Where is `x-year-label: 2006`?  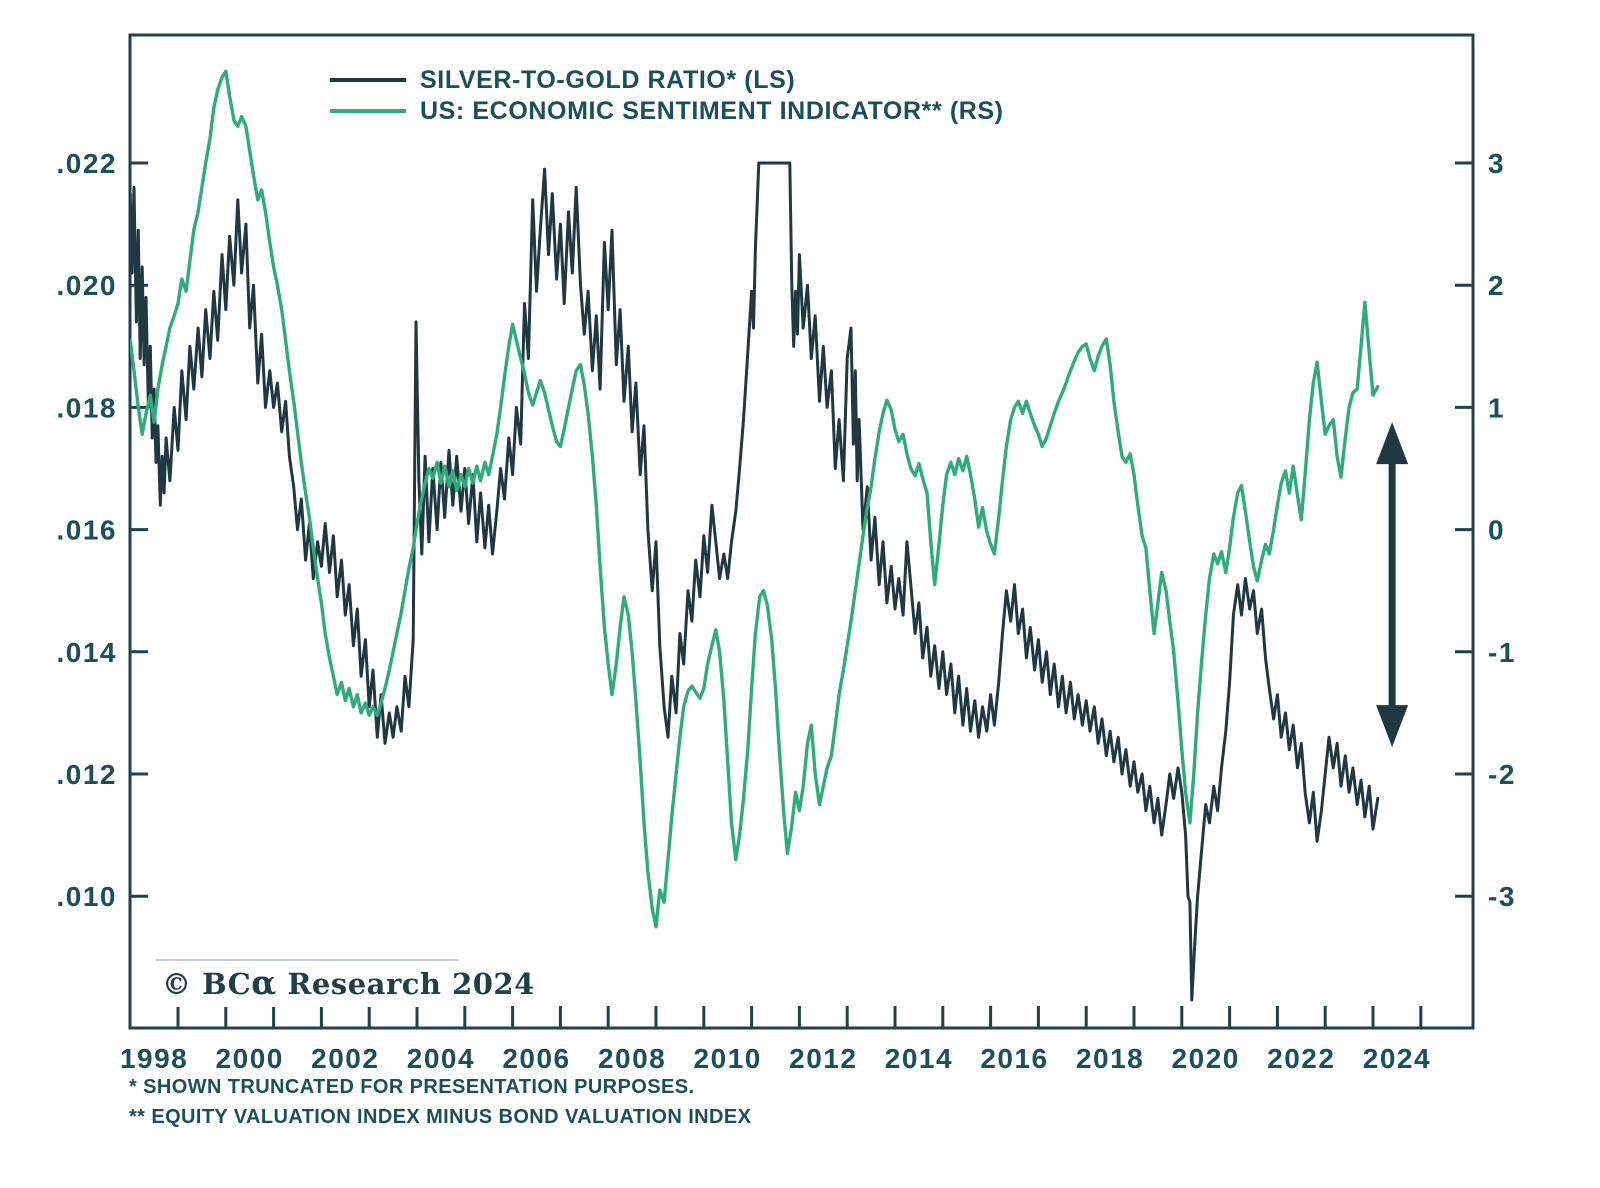 x-year-label: 2006 is located at coordinates (536, 1058).